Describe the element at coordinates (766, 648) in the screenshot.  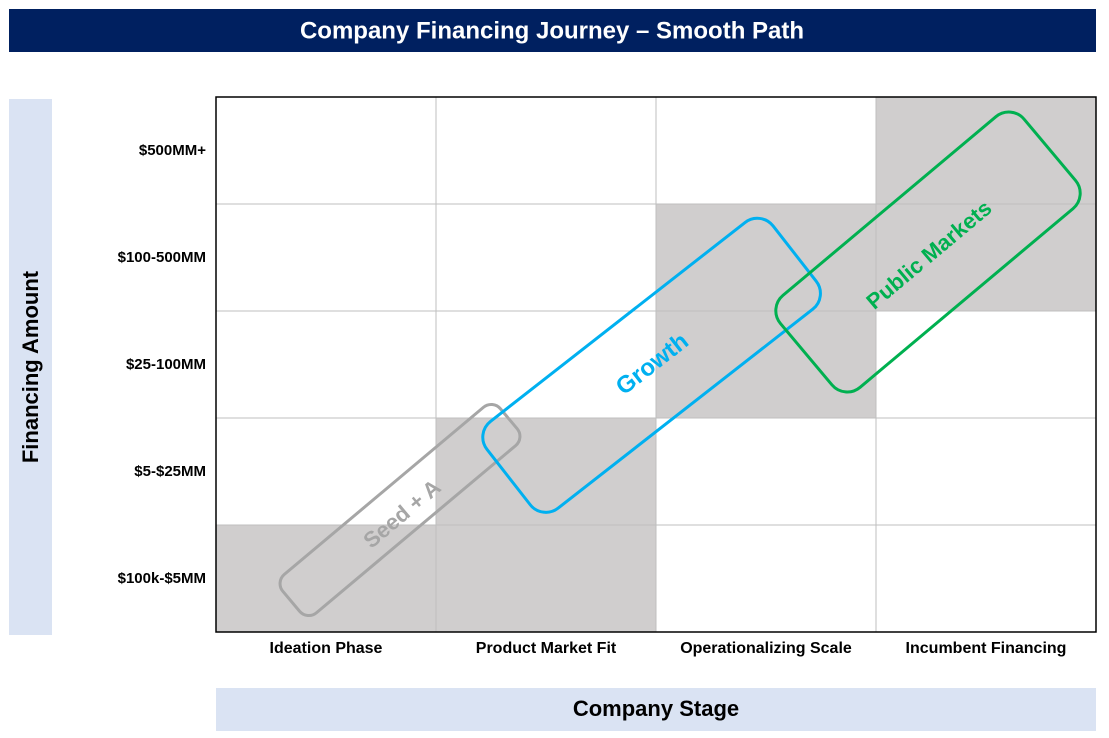
I see `column-label: Operationalizing Scale` at that location.